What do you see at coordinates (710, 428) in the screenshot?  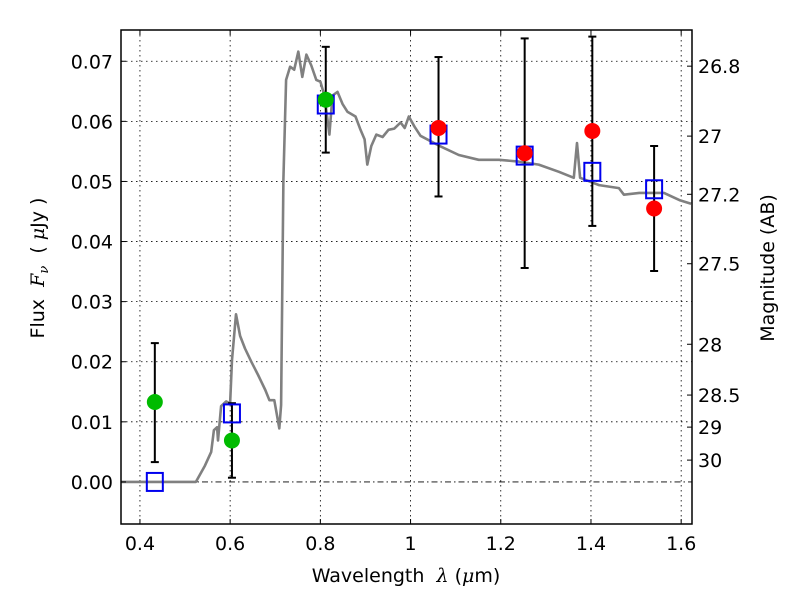 I see `y2-tick-label: 29` at bounding box center [710, 428].